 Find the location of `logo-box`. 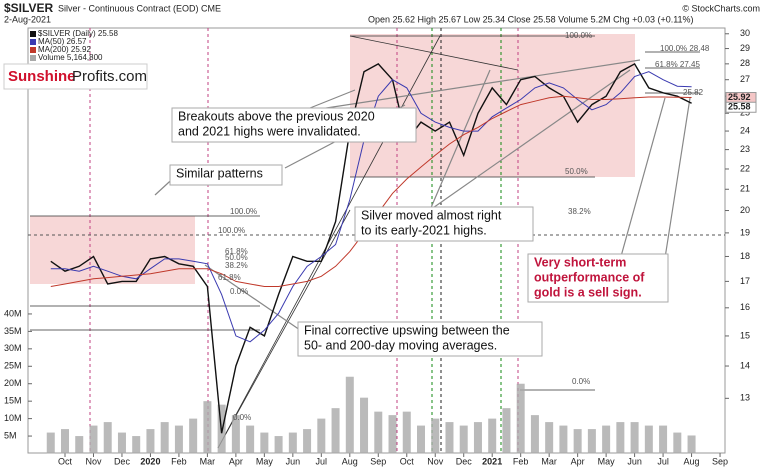

logo-box is located at coordinates (75, 76).